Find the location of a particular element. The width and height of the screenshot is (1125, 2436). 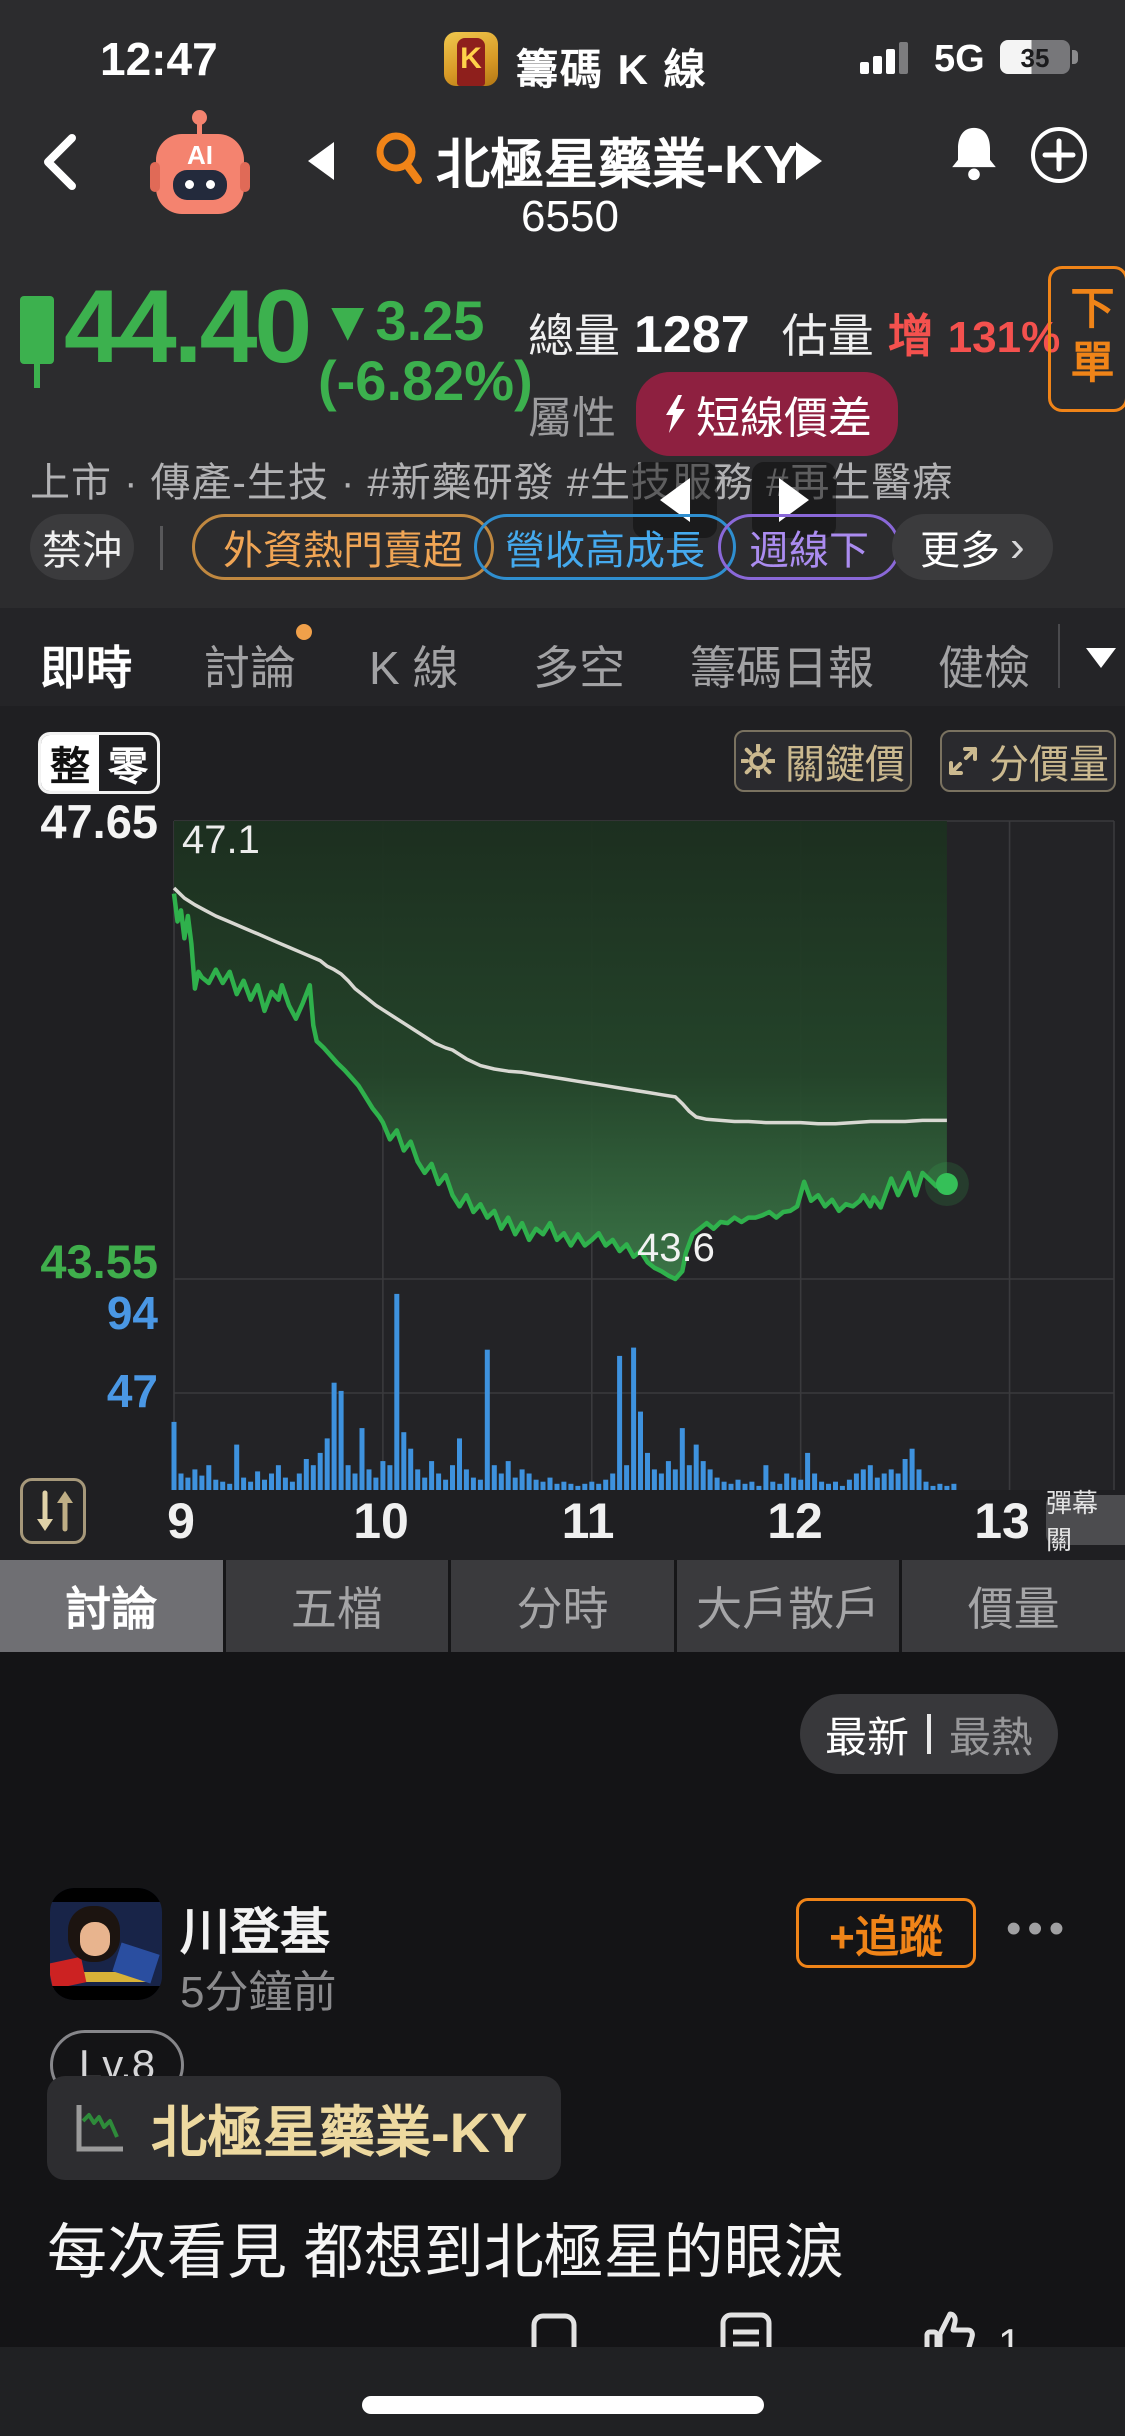

attribute-badge-label: 短線價差 is located at coordinates (784, 418).